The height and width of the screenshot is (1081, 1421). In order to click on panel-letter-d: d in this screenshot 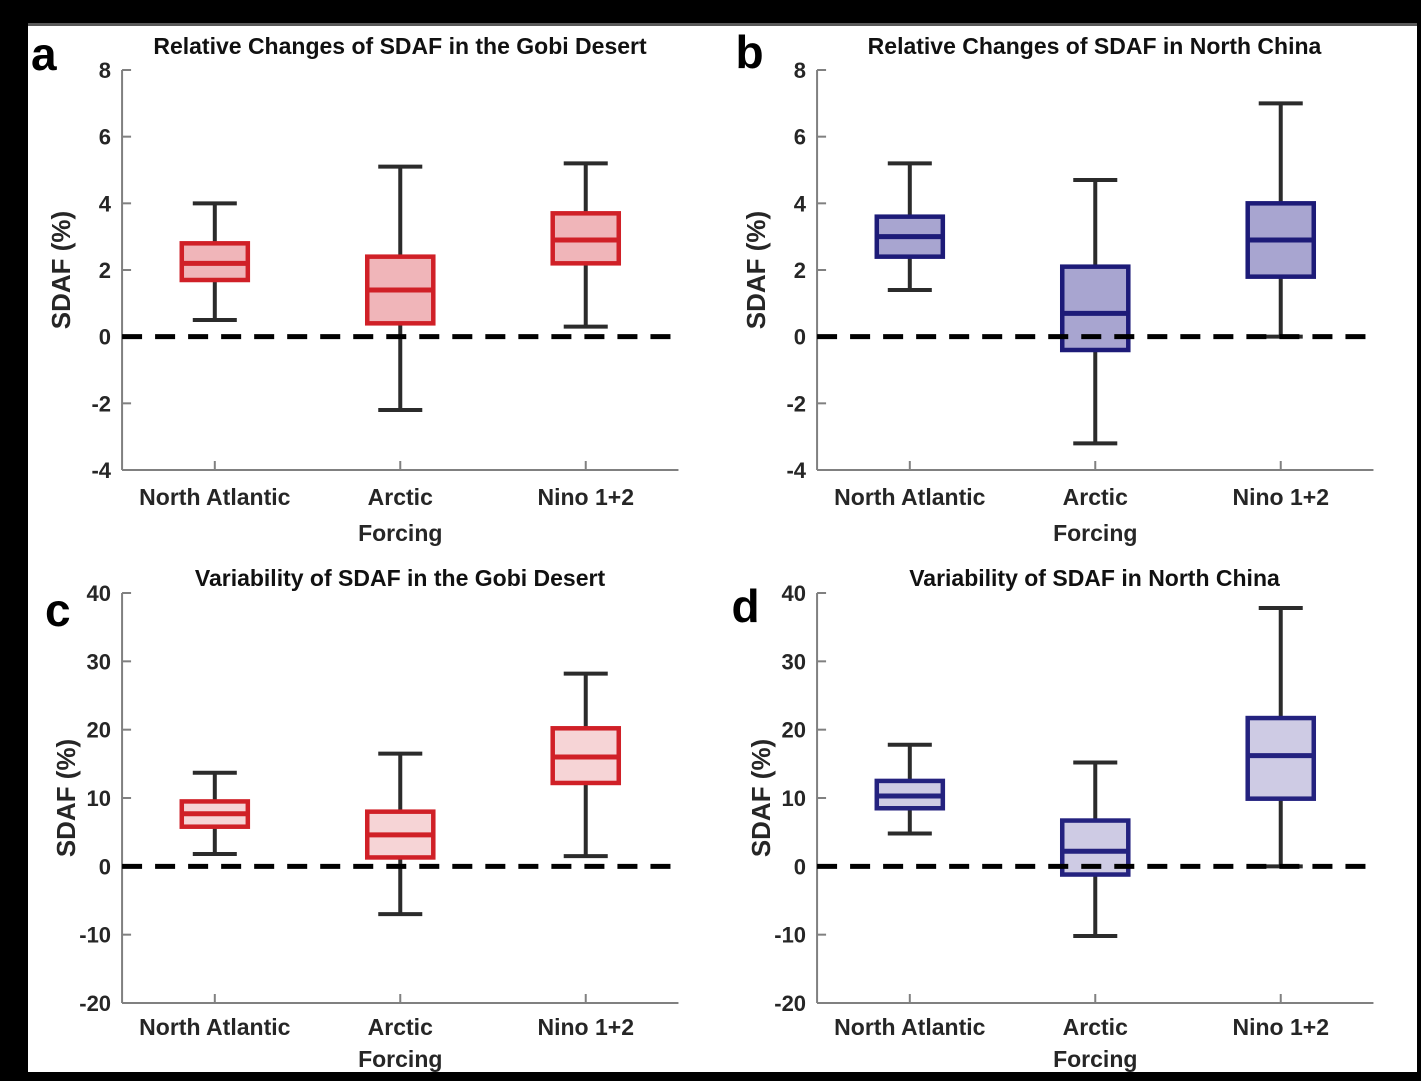, I will do `click(745, 606)`.